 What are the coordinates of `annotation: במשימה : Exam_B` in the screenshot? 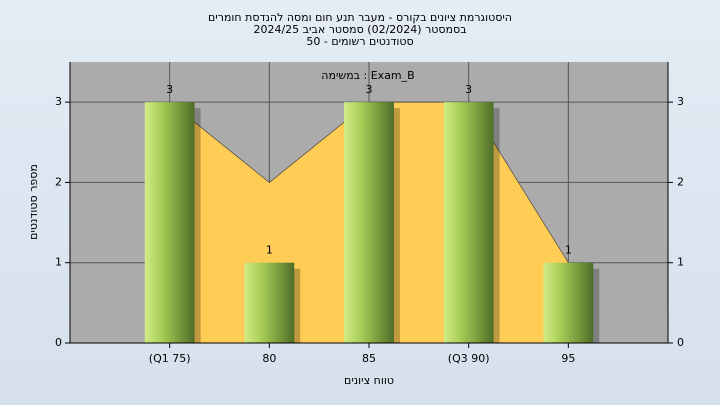 It's located at (367, 75).